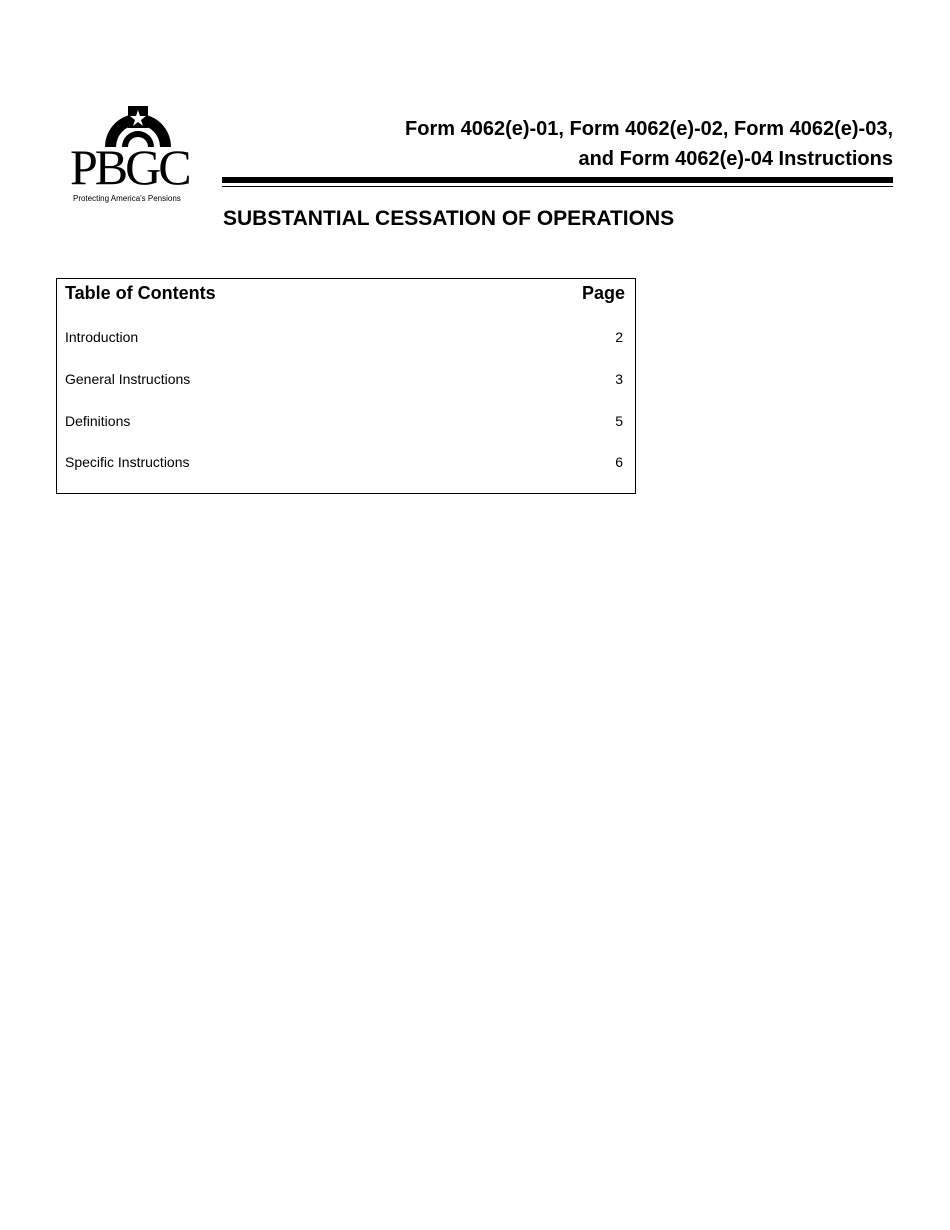 The width and height of the screenshot is (950, 1230). I want to click on title-line-2: and Form 4062(e)-04 Instructions, so click(735, 159).